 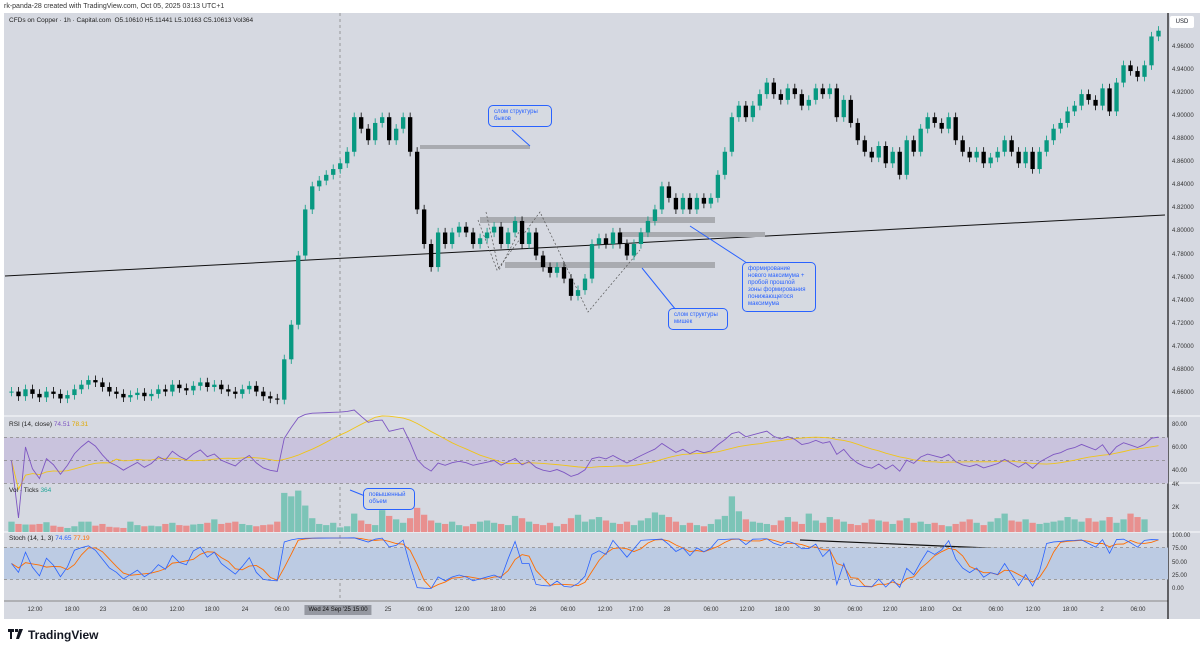 I want to click on stoch-d-line, so click(x=585, y=563).